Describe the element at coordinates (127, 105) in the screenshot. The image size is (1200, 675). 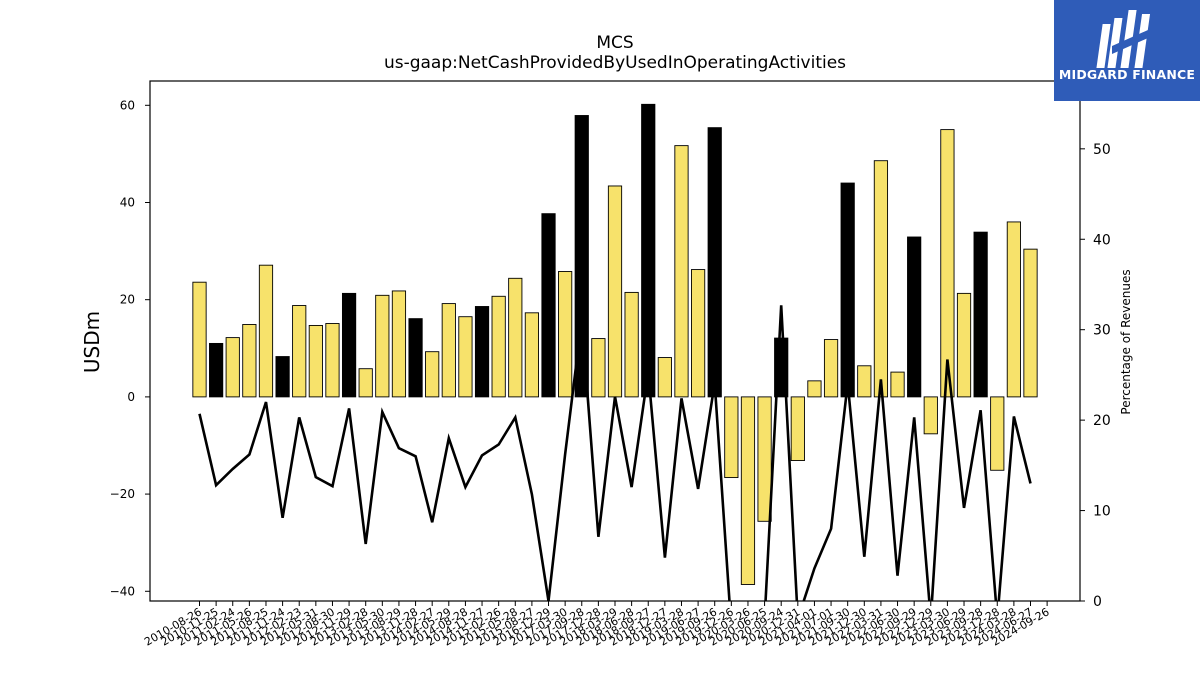
I see `y-tick-label: 60` at that location.